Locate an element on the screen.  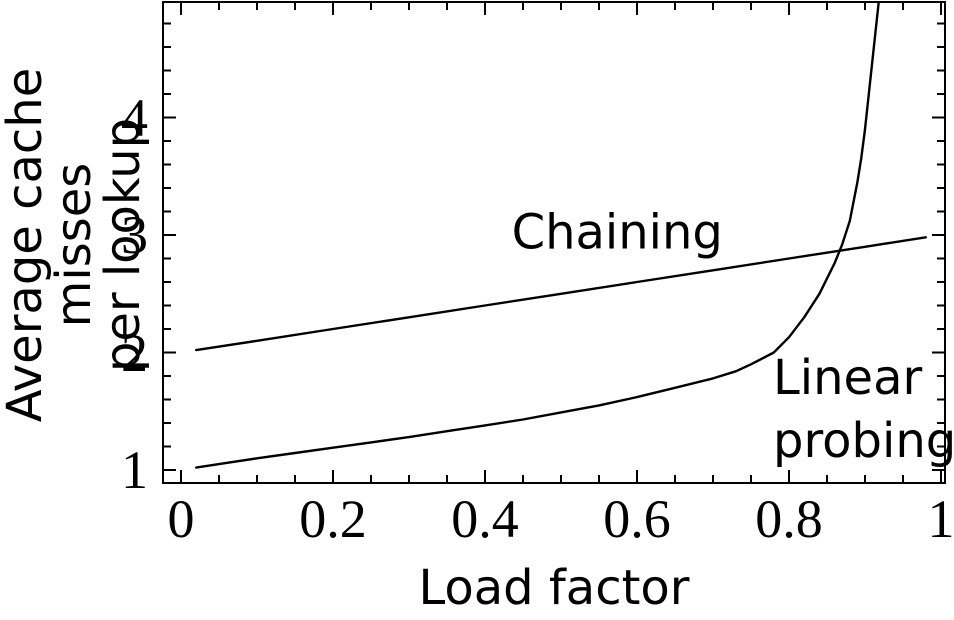
x-tick-label: 0.4 is located at coordinates (485, 519).